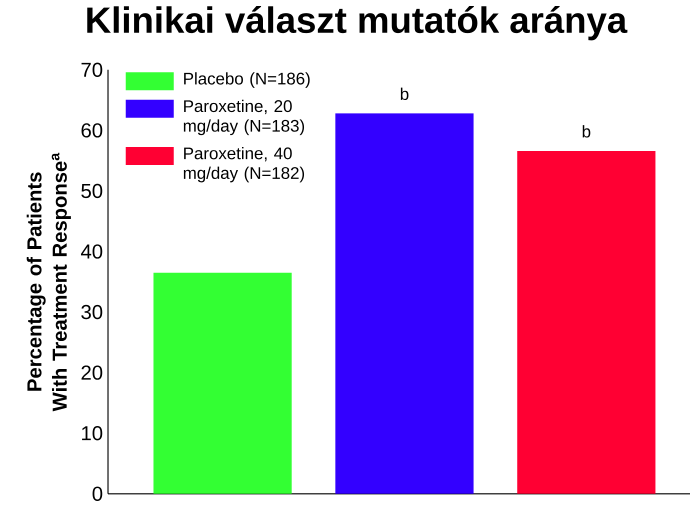  I want to click on legend-label: Paroxetine, 40 mg/day (N=182), so click(244, 164).